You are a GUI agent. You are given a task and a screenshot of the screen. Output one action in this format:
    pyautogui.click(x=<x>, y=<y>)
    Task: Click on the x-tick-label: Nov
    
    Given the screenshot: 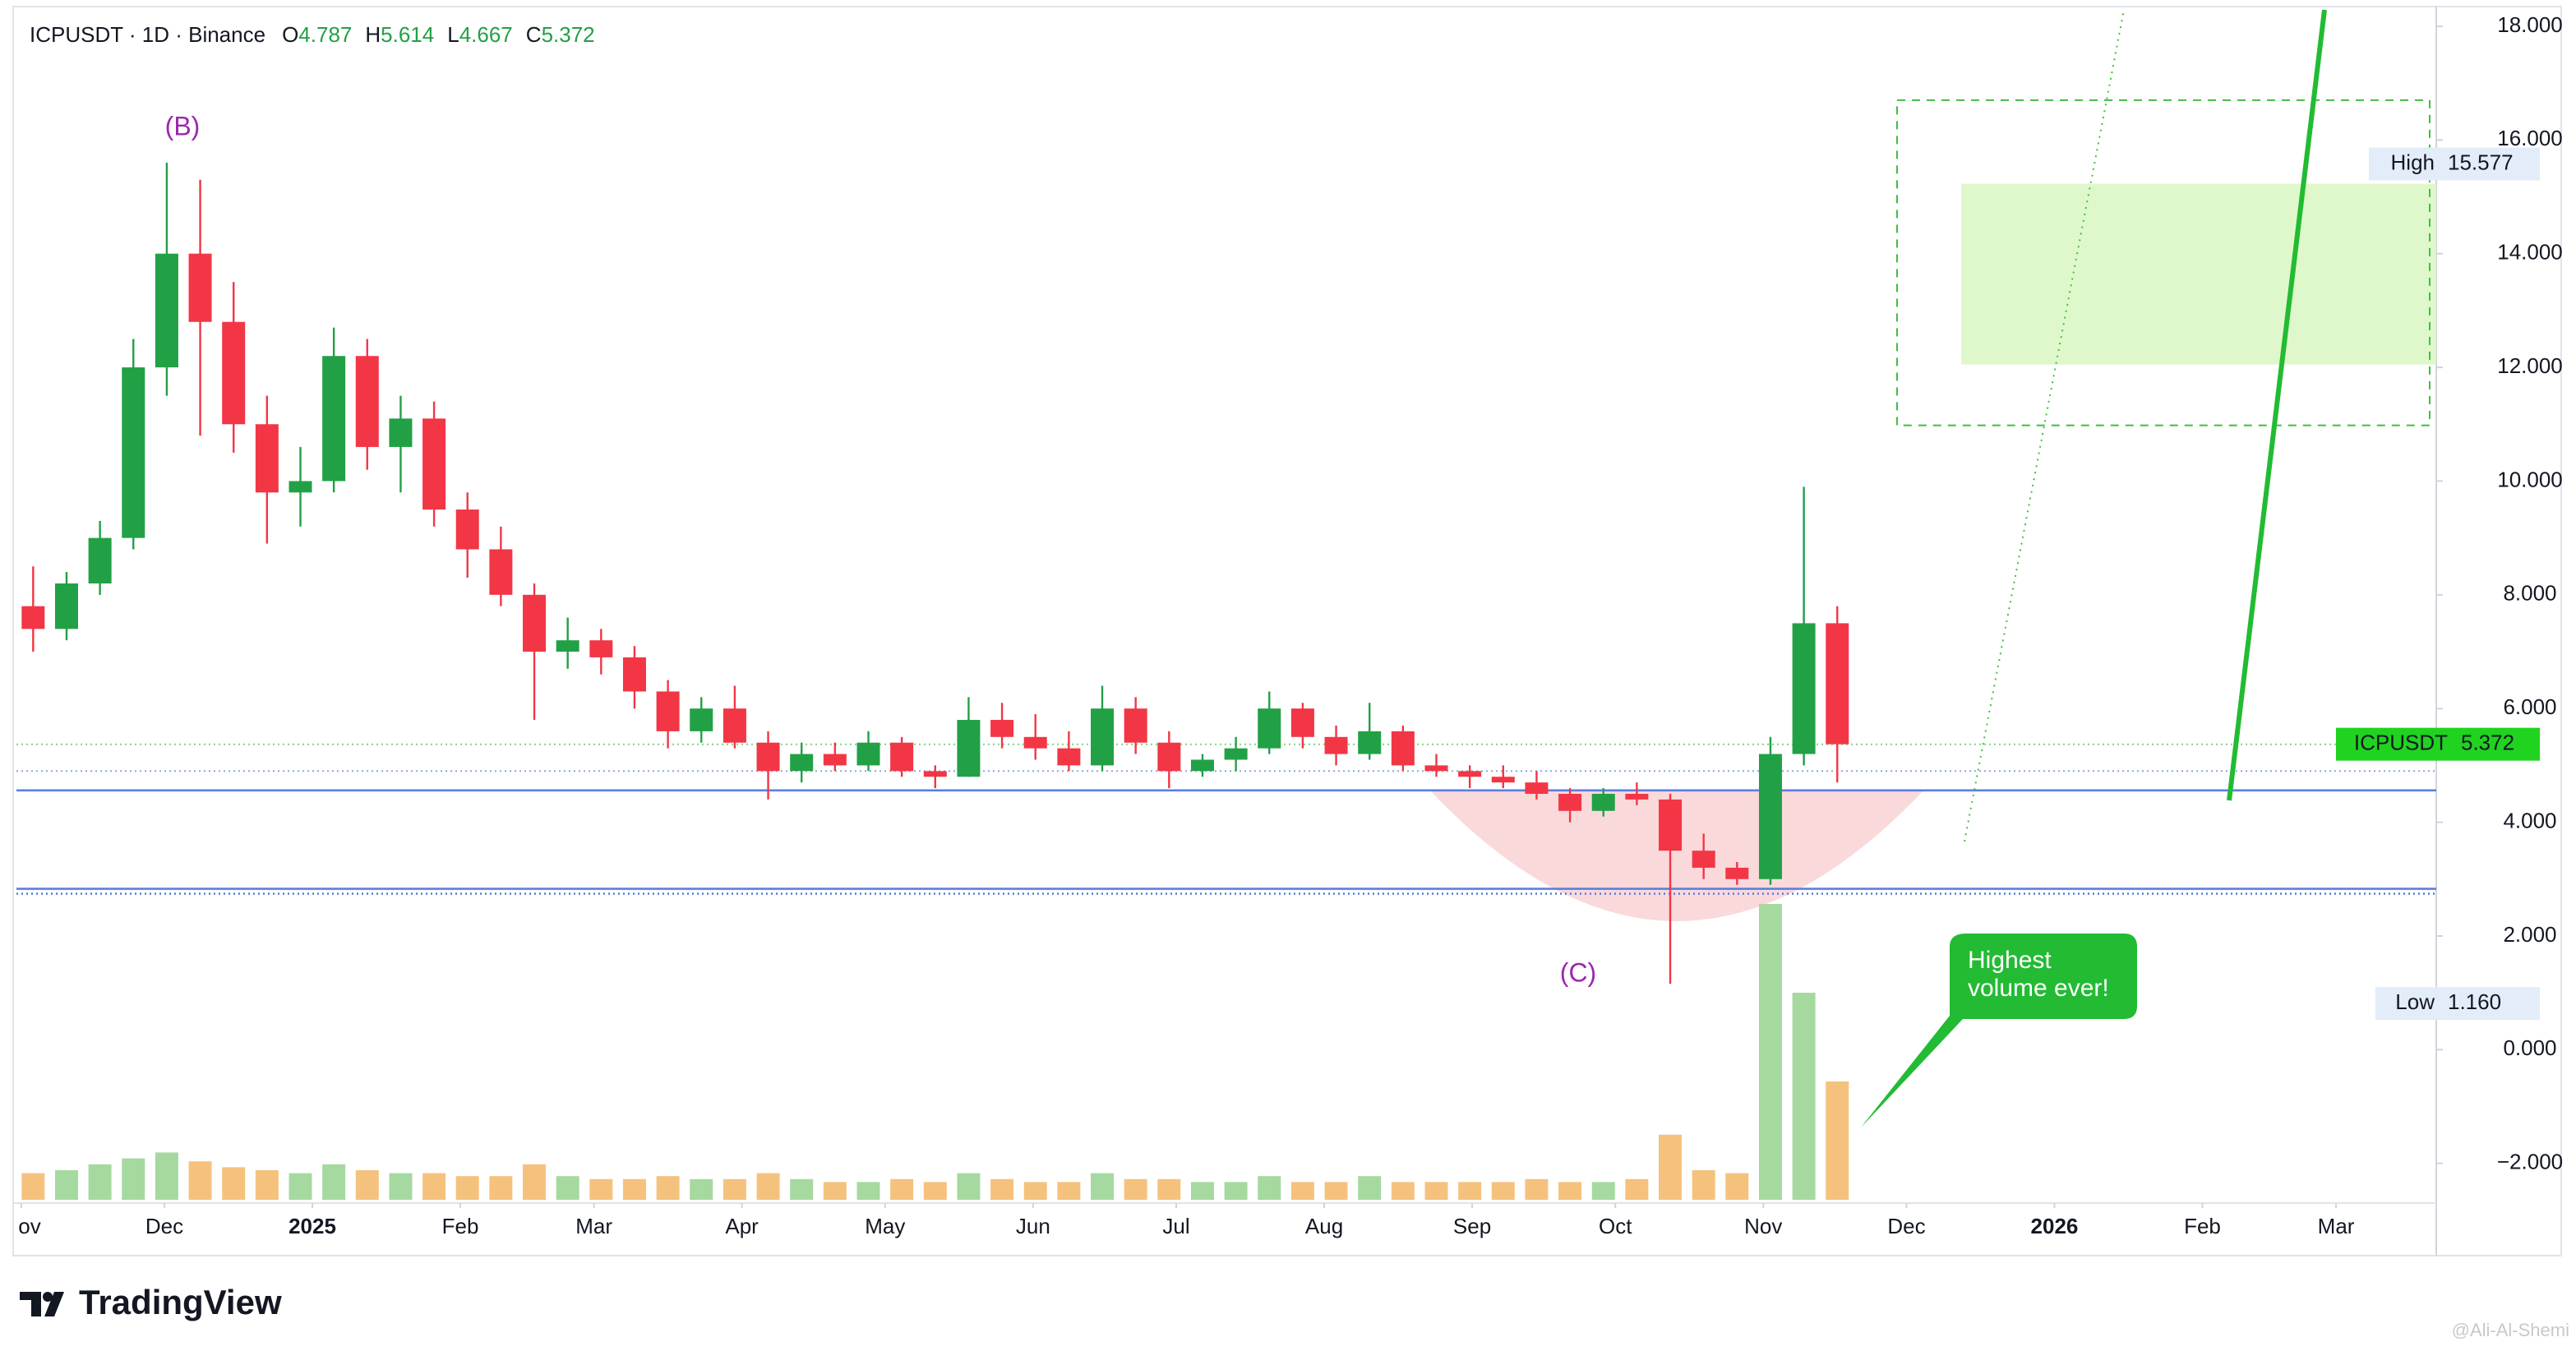 What is the action you would take?
    pyautogui.click(x=1763, y=1226)
    